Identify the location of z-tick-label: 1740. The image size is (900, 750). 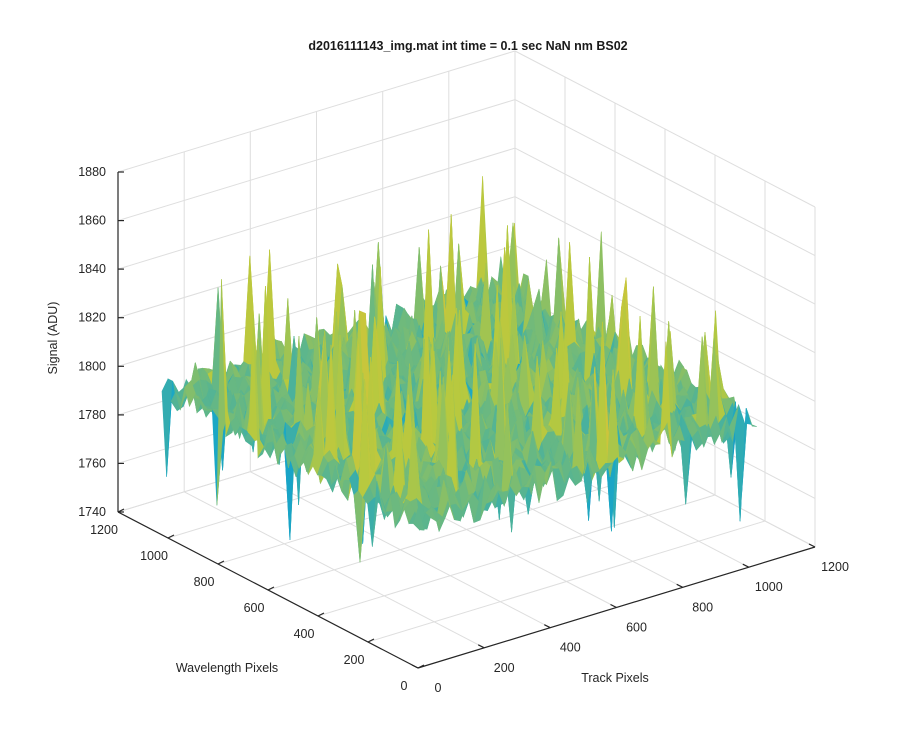
(92, 512).